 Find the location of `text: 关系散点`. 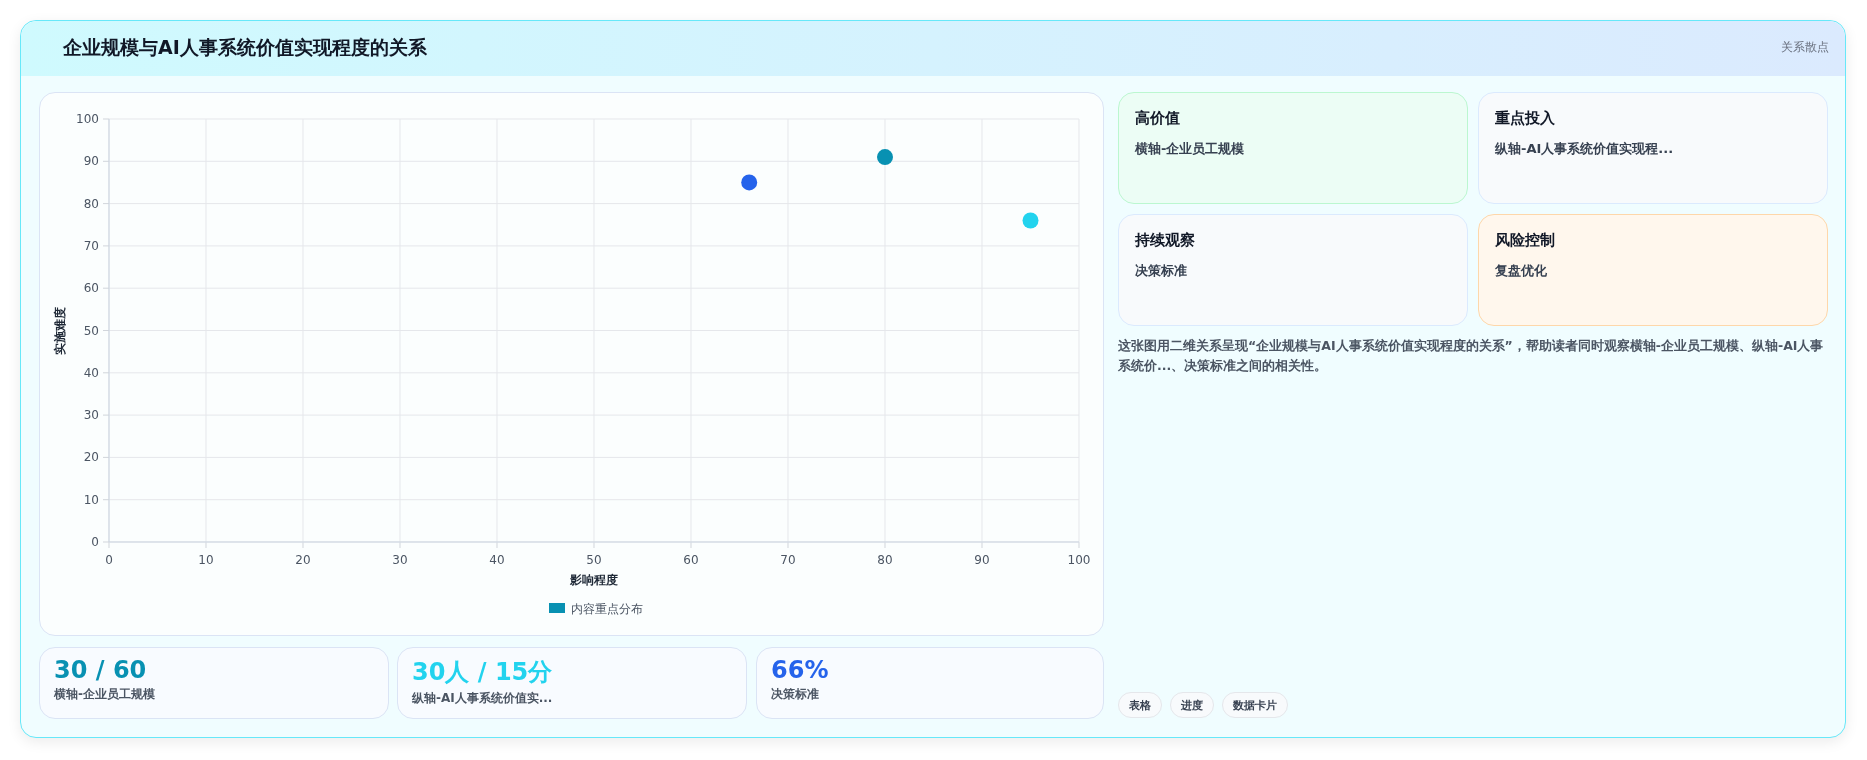

text: 关系散点 is located at coordinates (1805, 47).